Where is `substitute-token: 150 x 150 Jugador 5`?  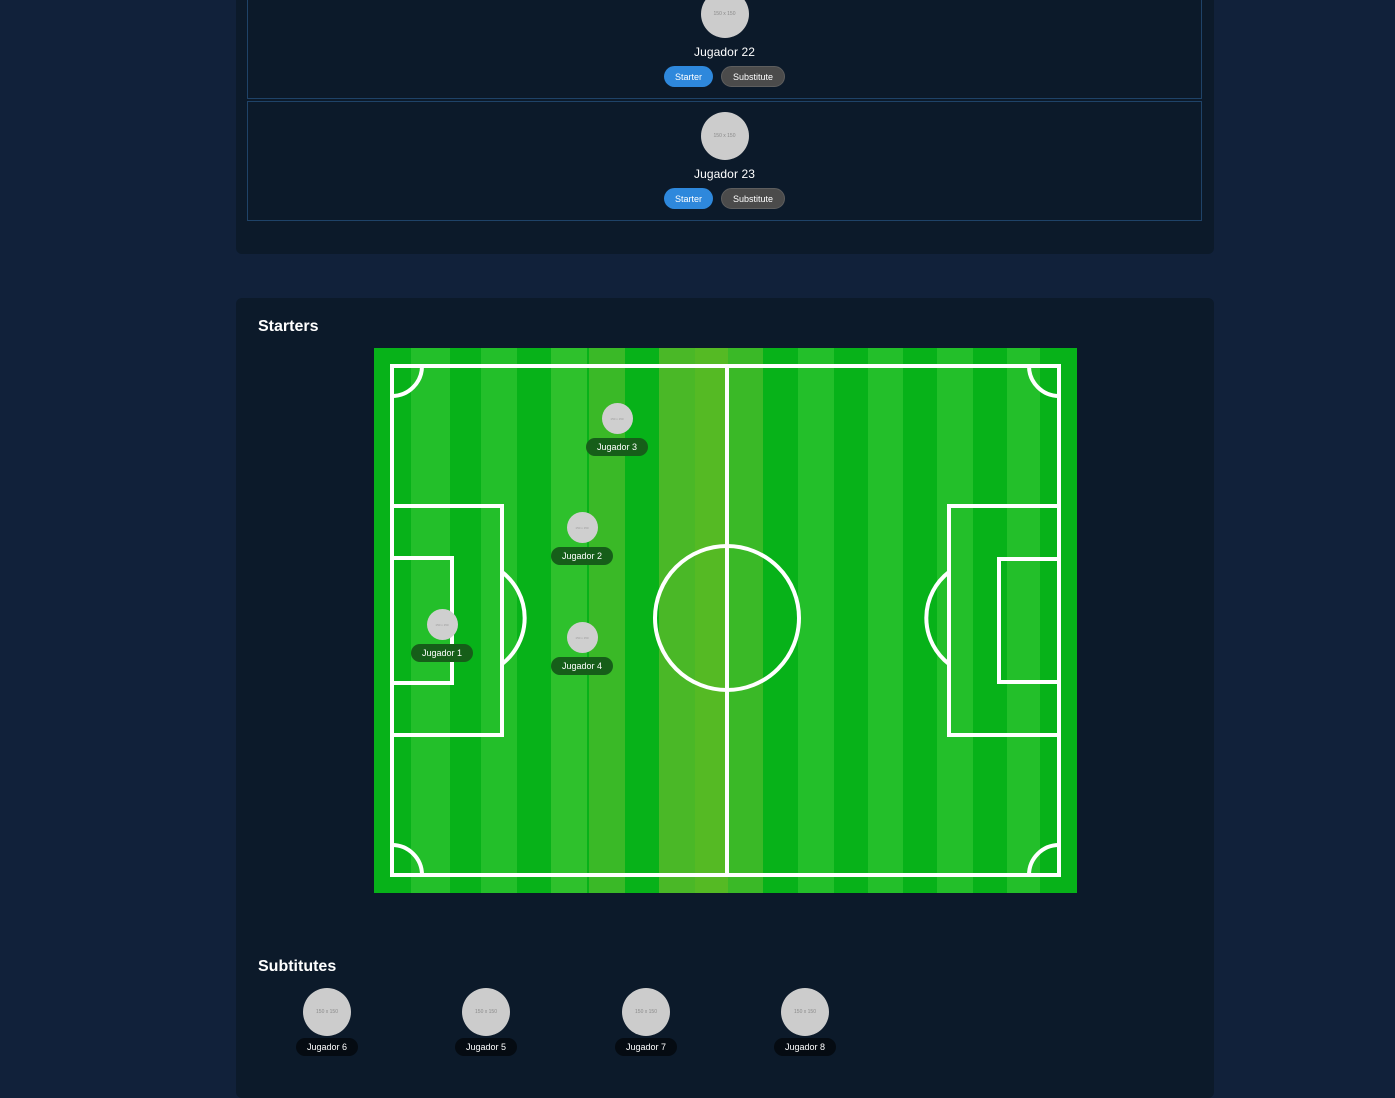
substitute-token: 150 x 150 Jugador 5 is located at coordinates (486, 1022).